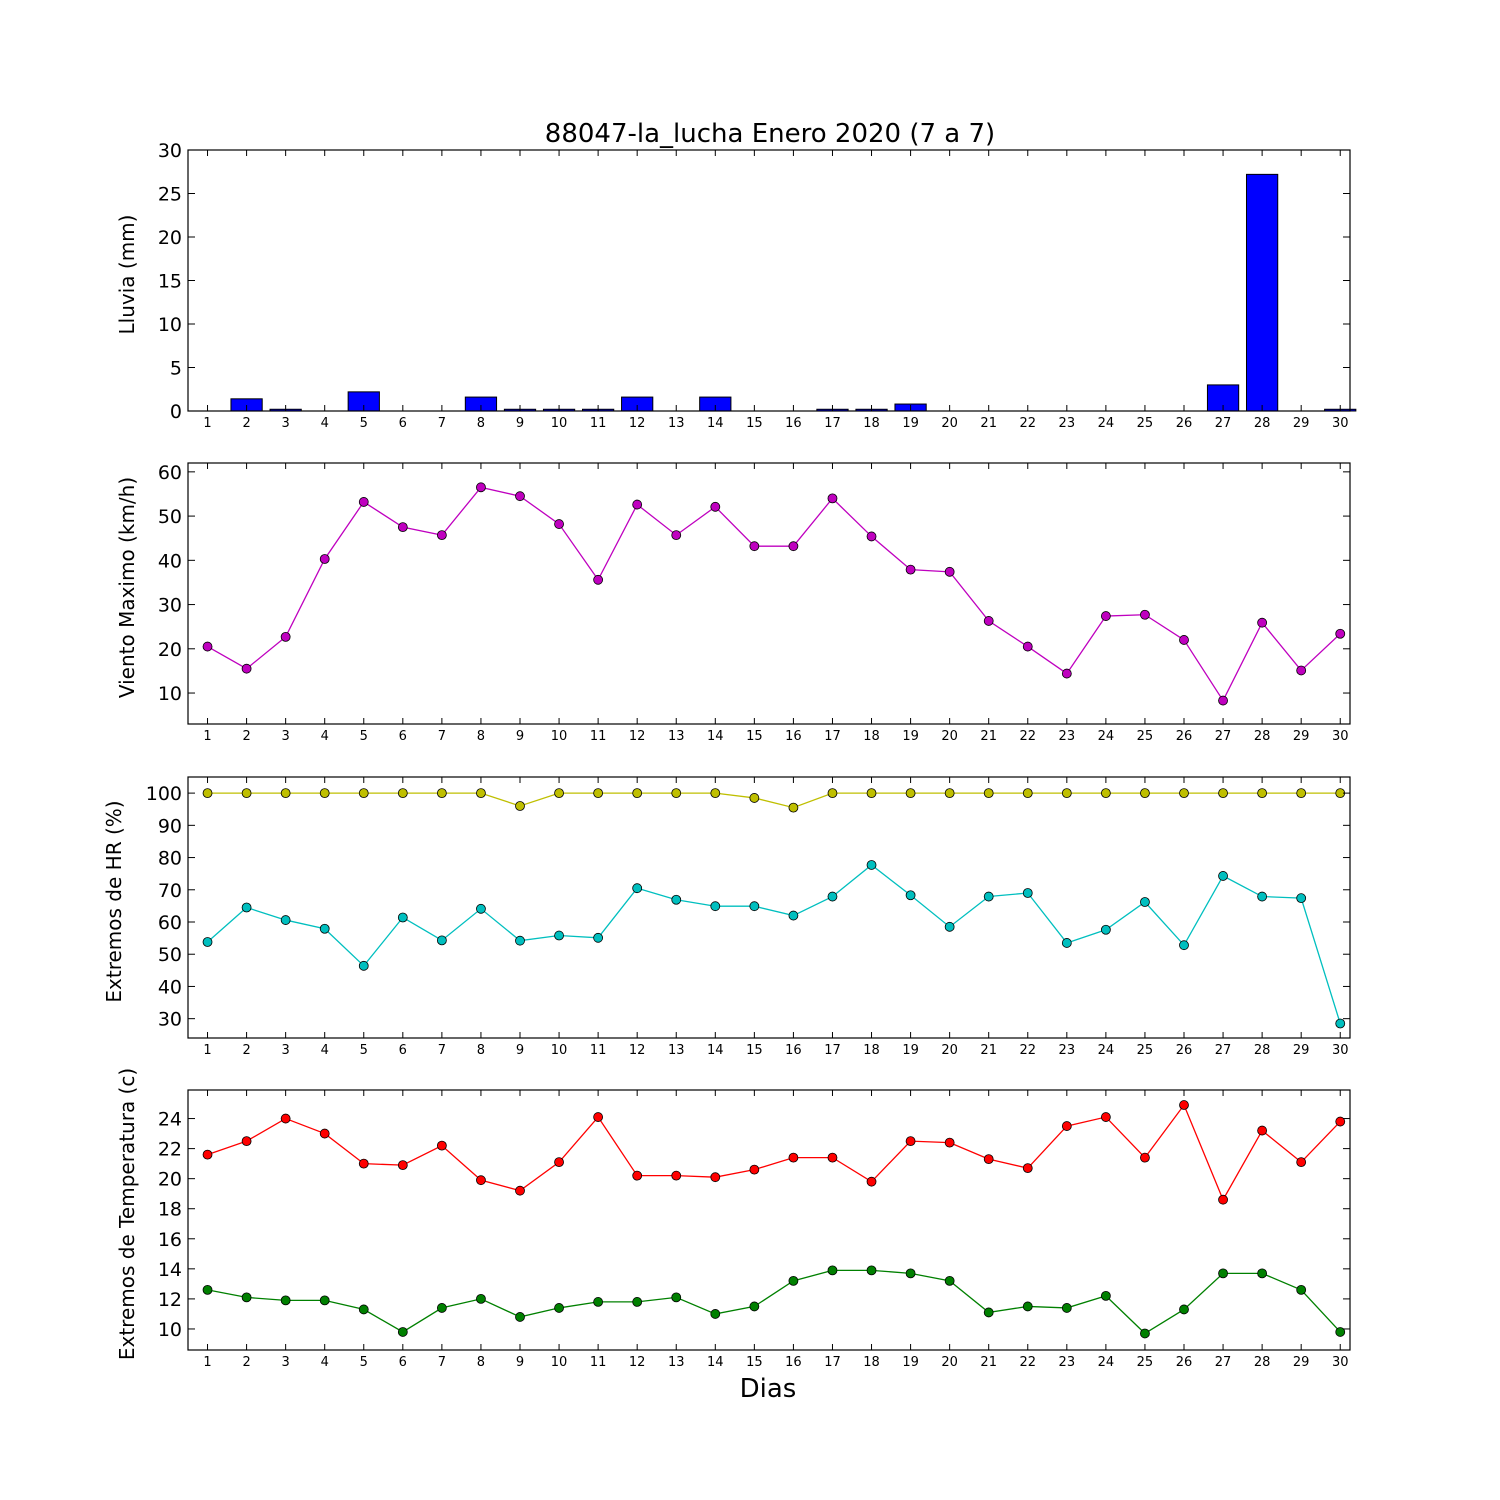 The height and width of the screenshot is (1500, 1500). What do you see at coordinates (910, 1362) in the screenshot?
I see `x-tick-label: 19` at bounding box center [910, 1362].